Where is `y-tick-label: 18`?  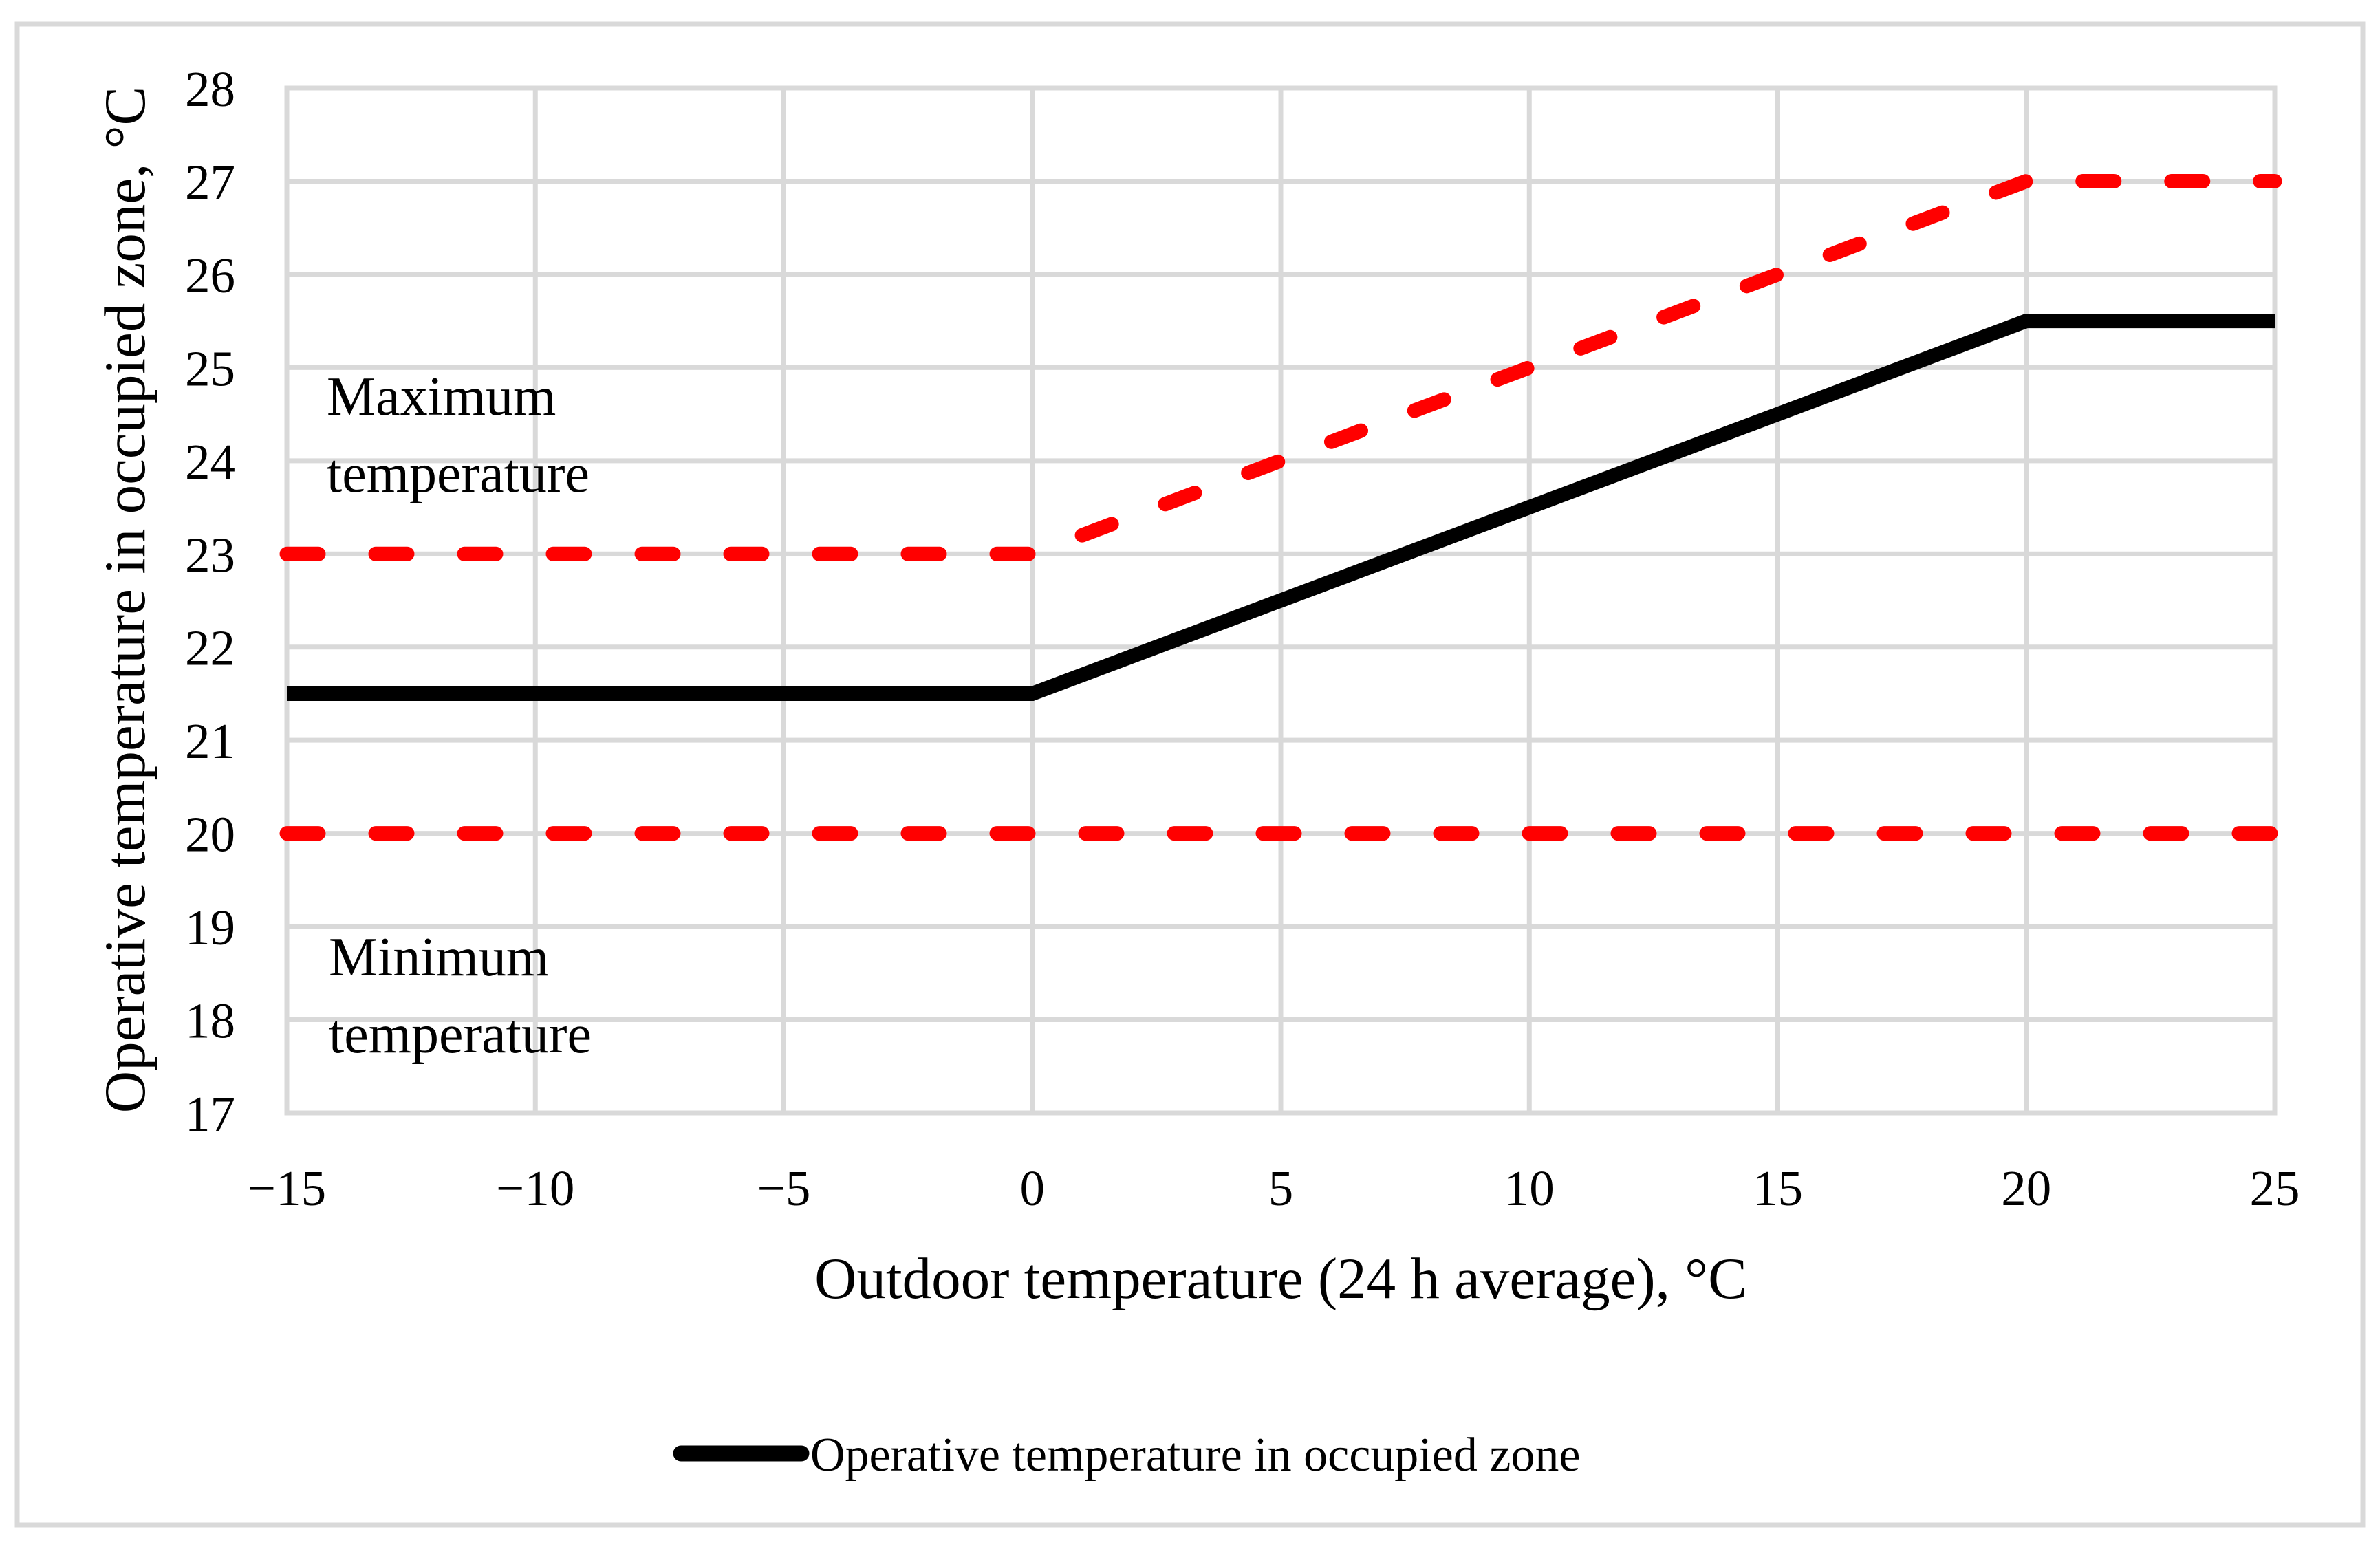
y-tick-label: 18 is located at coordinates (210, 1021).